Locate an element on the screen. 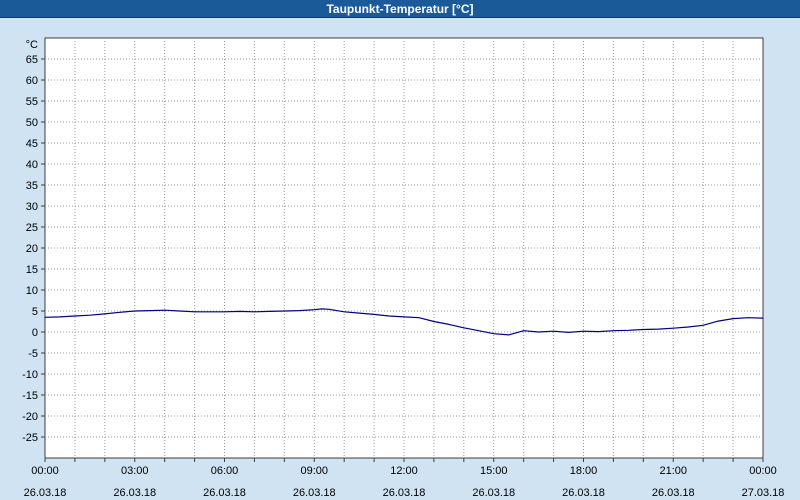 The width and height of the screenshot is (800, 500). y-tick-label: 25 is located at coordinates (32, 228).